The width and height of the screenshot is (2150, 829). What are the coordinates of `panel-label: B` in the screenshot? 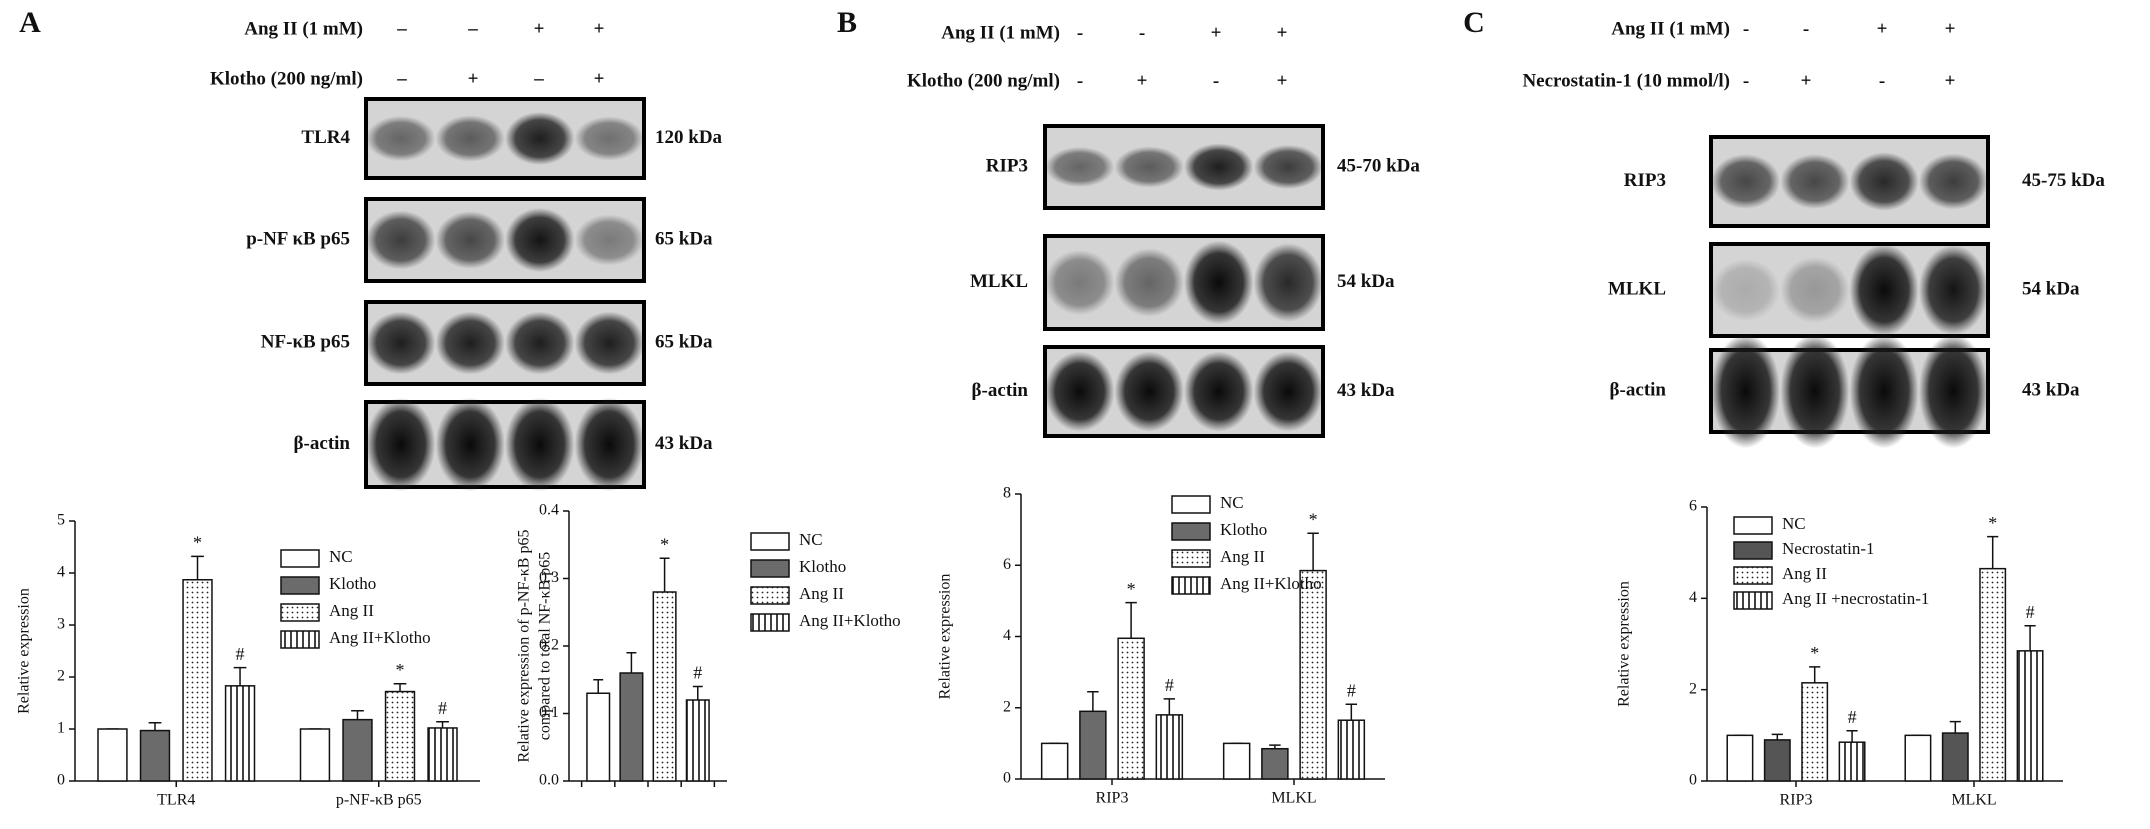 It's located at (847, 22).